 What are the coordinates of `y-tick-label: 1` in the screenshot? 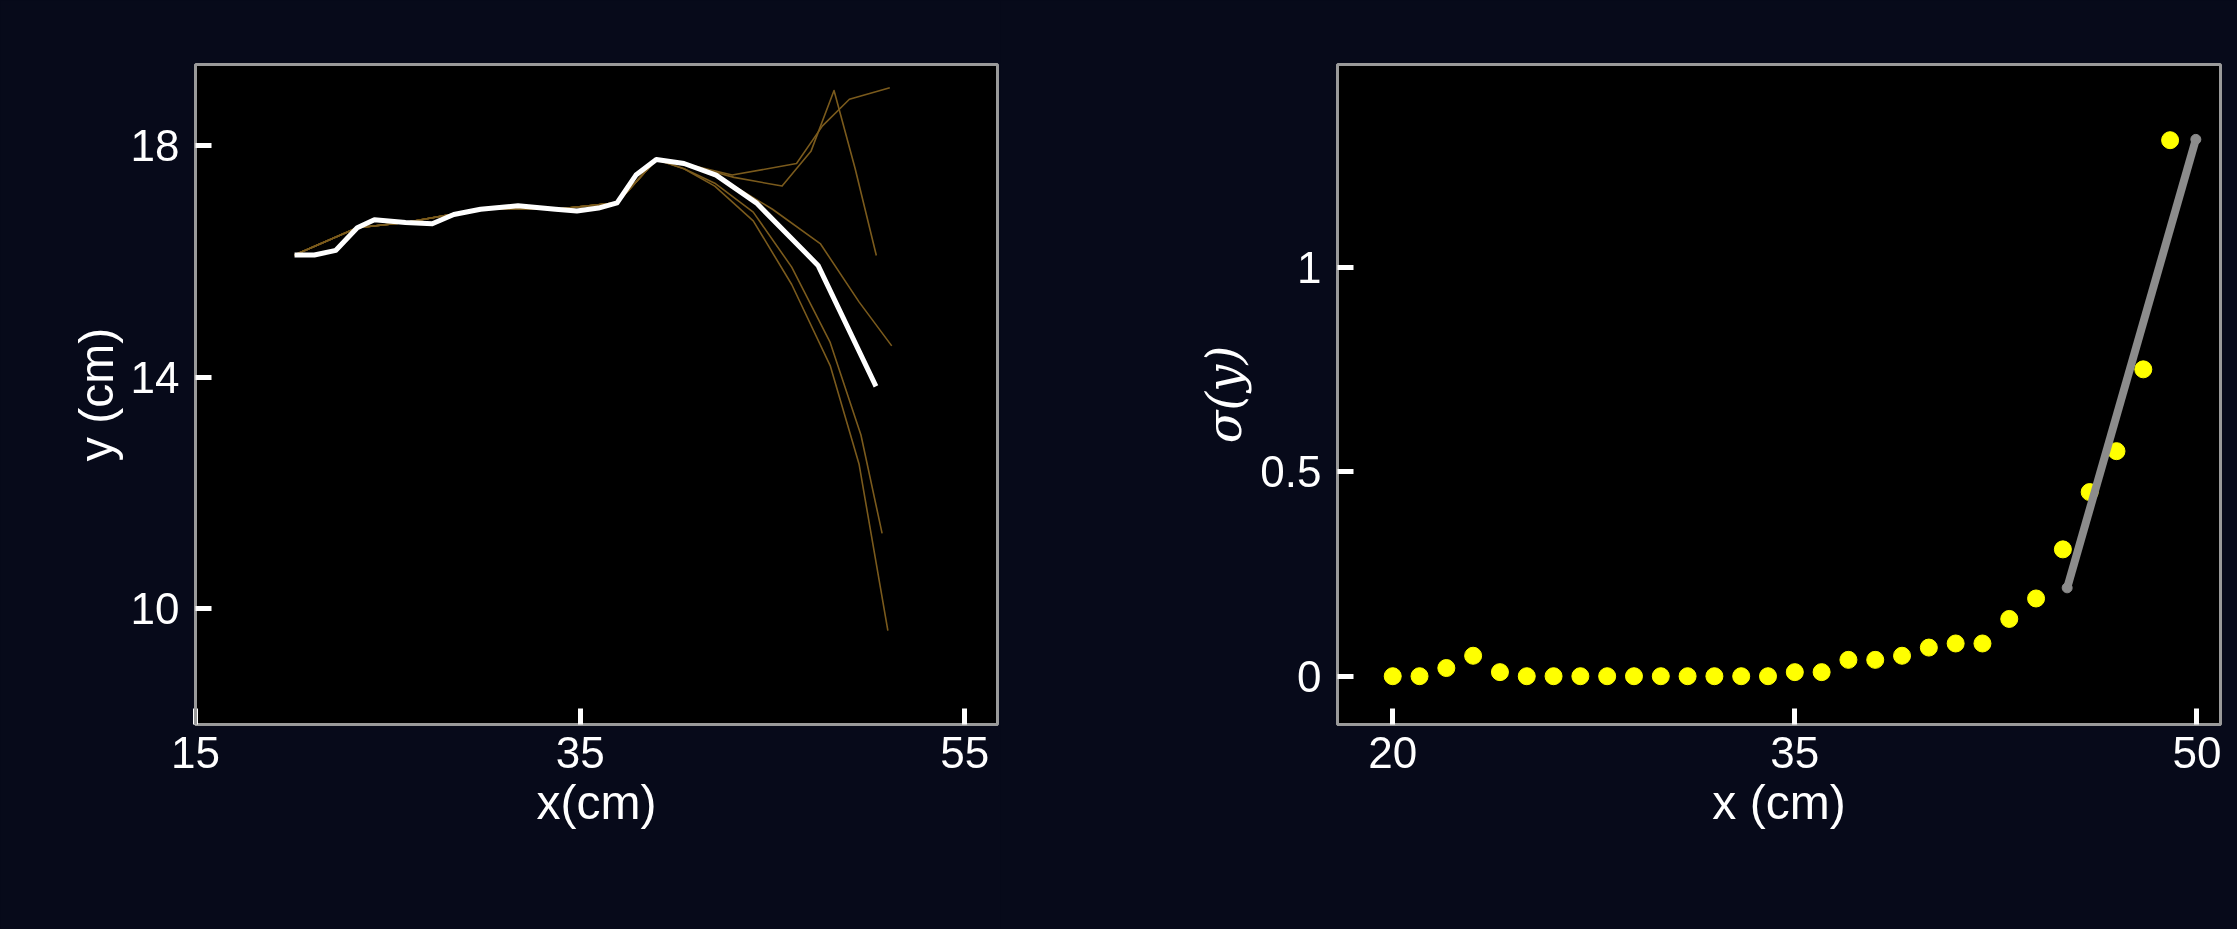 It's located at (1309, 267).